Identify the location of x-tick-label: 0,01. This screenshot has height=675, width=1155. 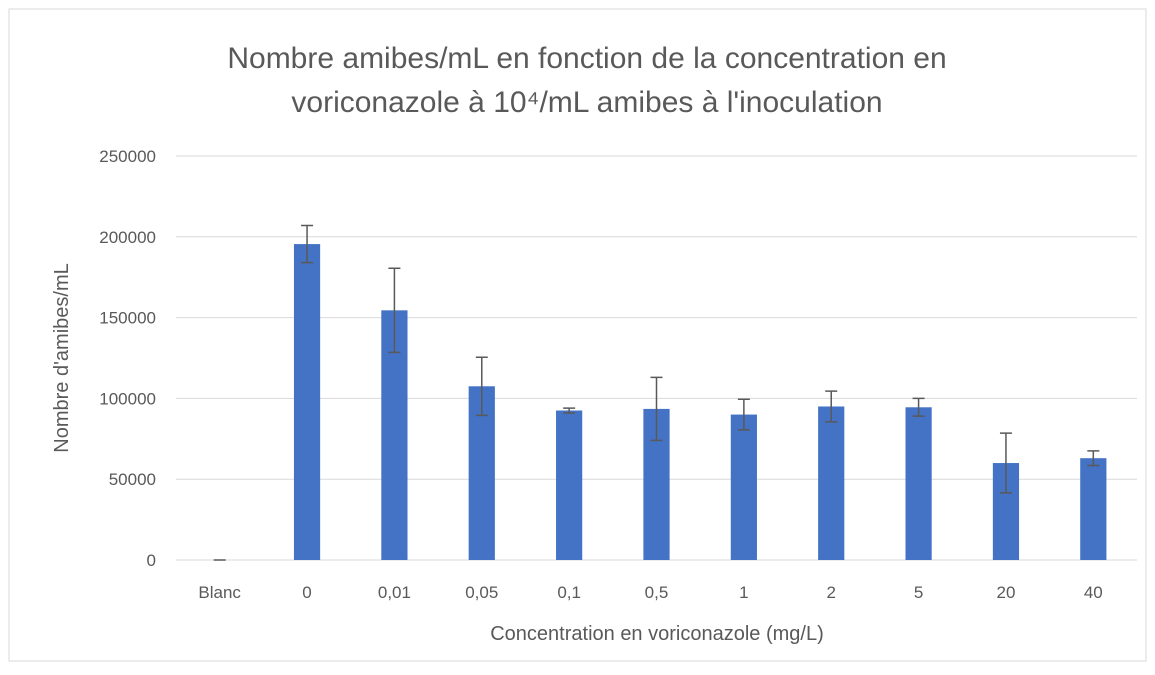
(394, 592).